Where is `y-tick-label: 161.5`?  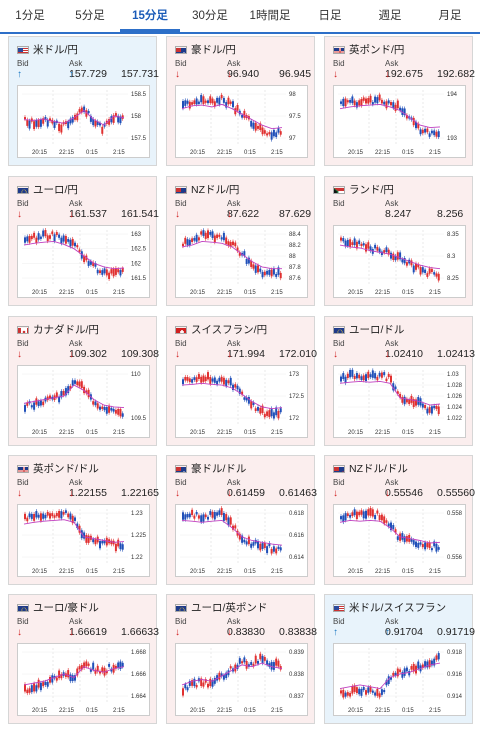 y-tick-label: 161.5 is located at coordinates (139, 279).